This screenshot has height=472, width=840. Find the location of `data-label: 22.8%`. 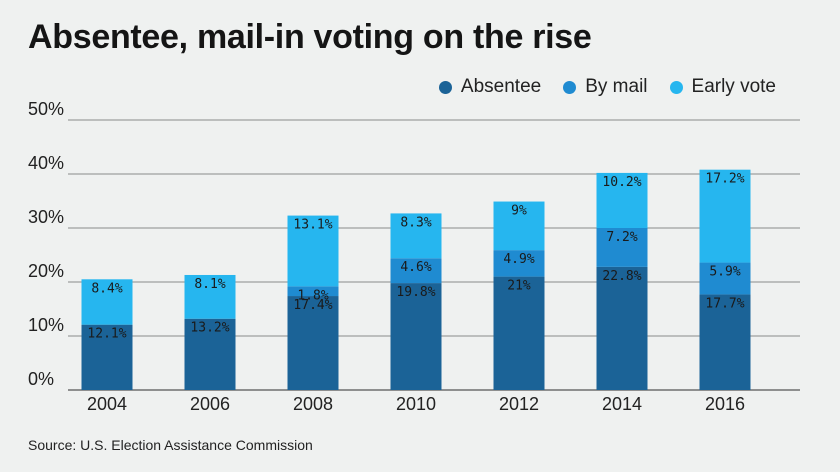

data-label: 22.8% is located at coordinates (621, 276).